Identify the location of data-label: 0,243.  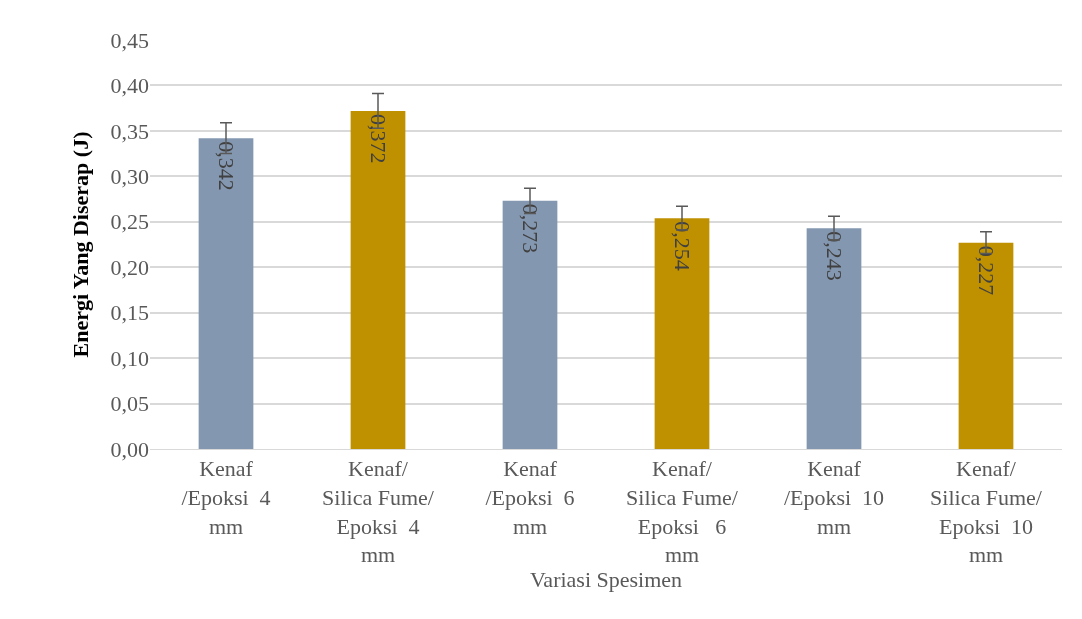
(834, 256).